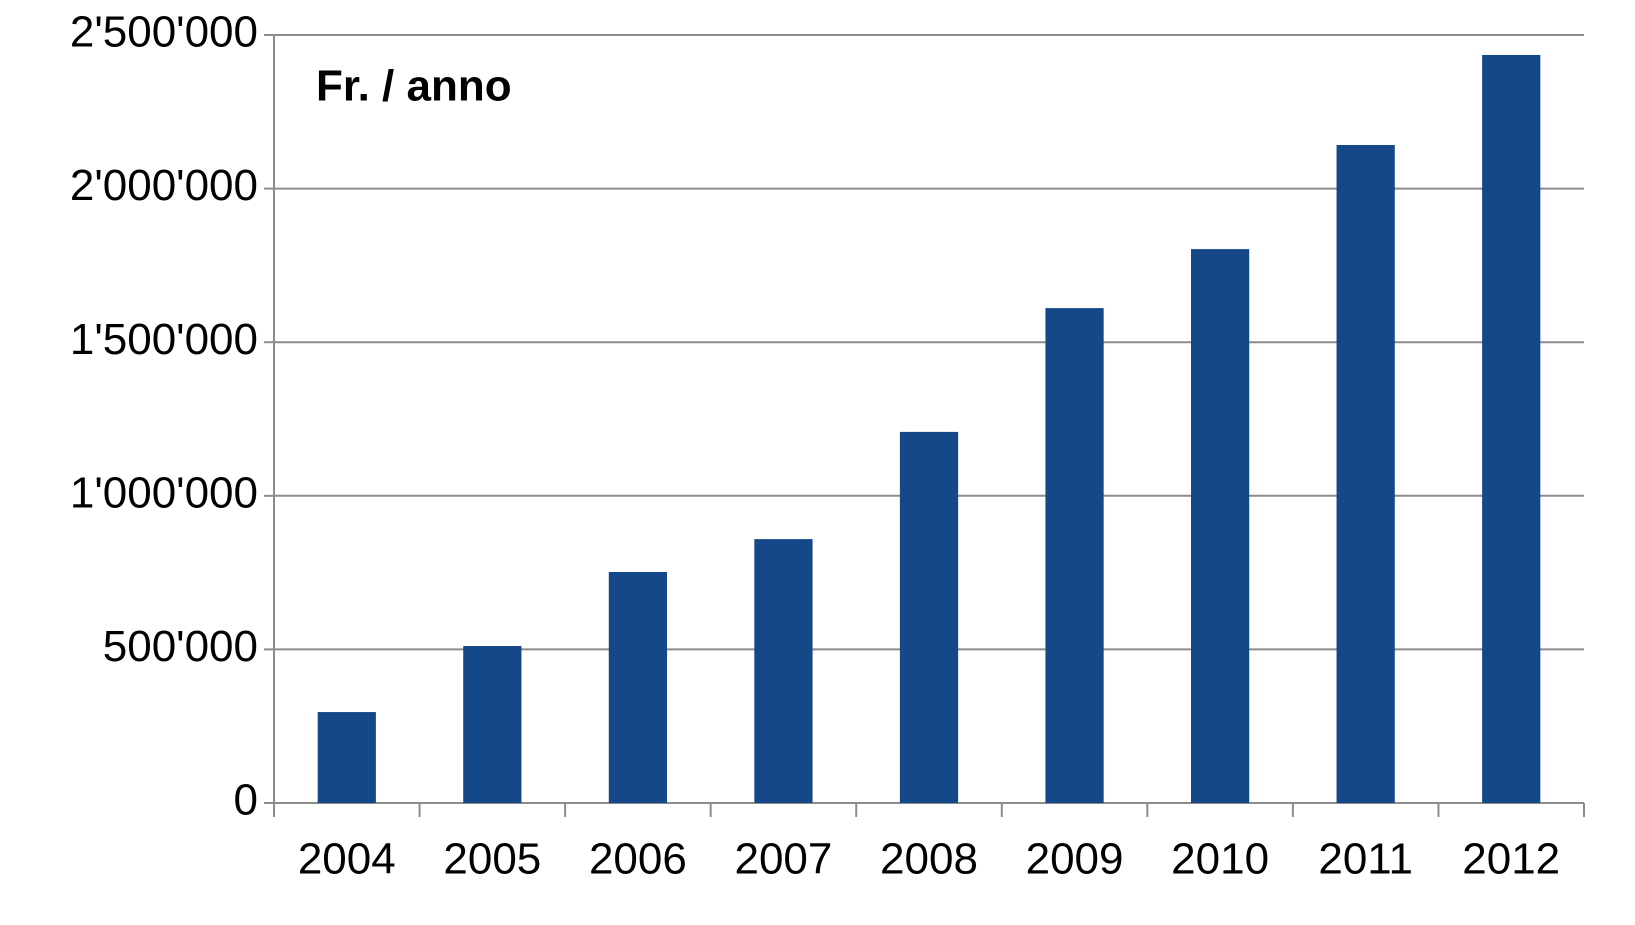 This screenshot has width=1635, height=925. What do you see at coordinates (180, 646) in the screenshot?
I see `y-tick-label: 500'000` at bounding box center [180, 646].